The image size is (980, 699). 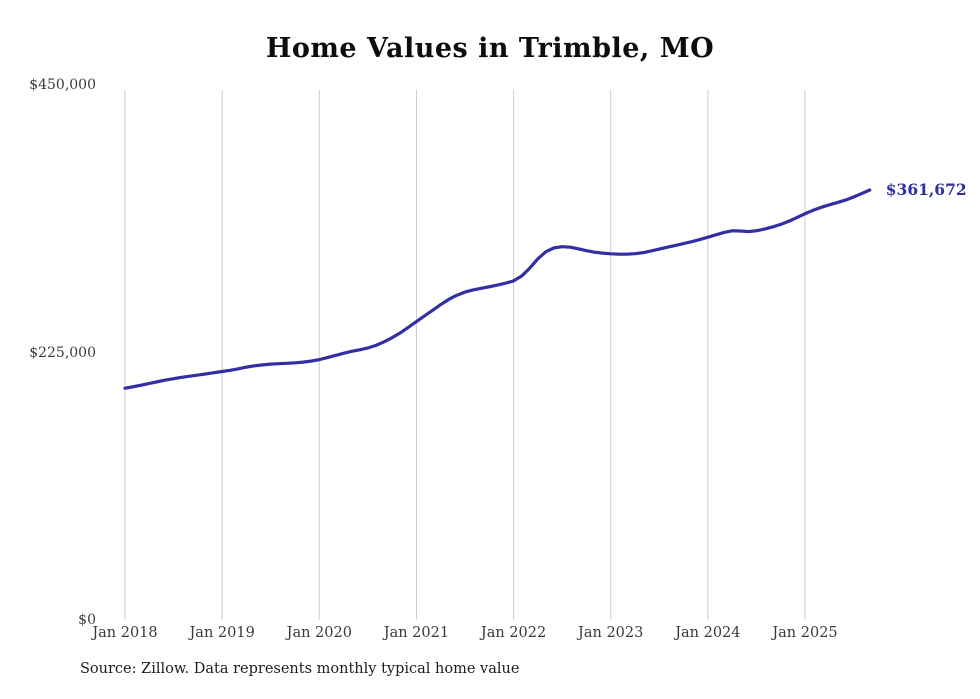 I want to click on x-axis-tick-label: Jan 2020, so click(x=319, y=633).